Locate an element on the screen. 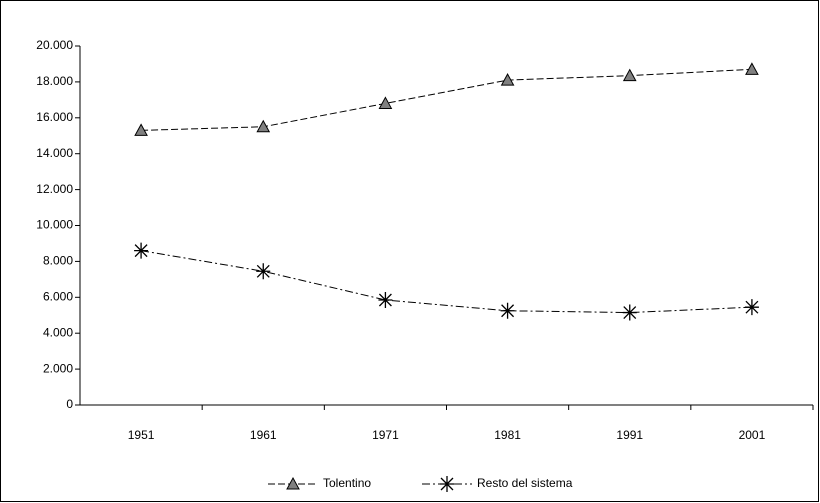  y-tick-label: 8.000 is located at coordinates (58, 261).